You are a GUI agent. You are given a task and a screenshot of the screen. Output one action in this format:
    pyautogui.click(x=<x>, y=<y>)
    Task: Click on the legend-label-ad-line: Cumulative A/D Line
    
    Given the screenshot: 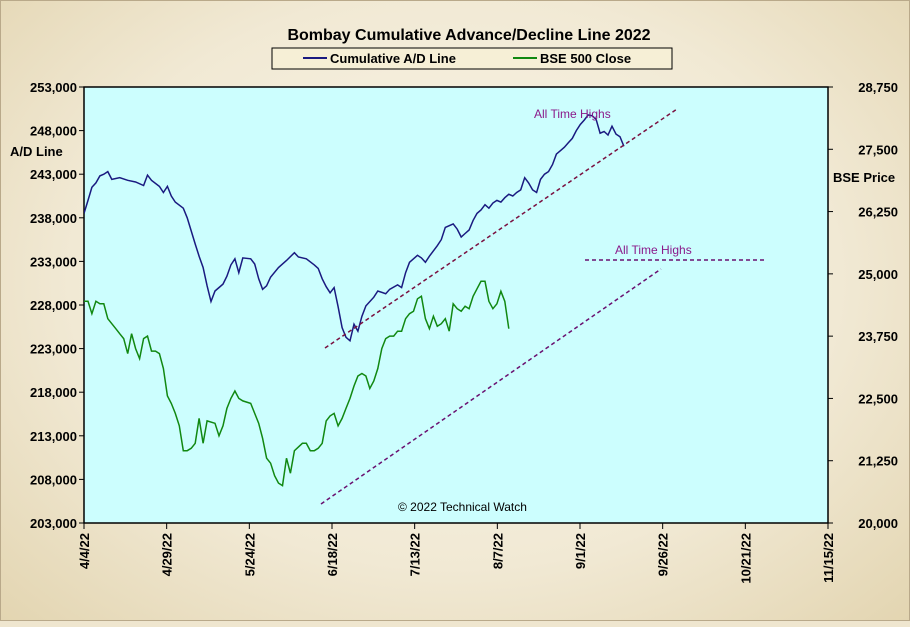 What is the action you would take?
    pyautogui.click(x=393, y=58)
    